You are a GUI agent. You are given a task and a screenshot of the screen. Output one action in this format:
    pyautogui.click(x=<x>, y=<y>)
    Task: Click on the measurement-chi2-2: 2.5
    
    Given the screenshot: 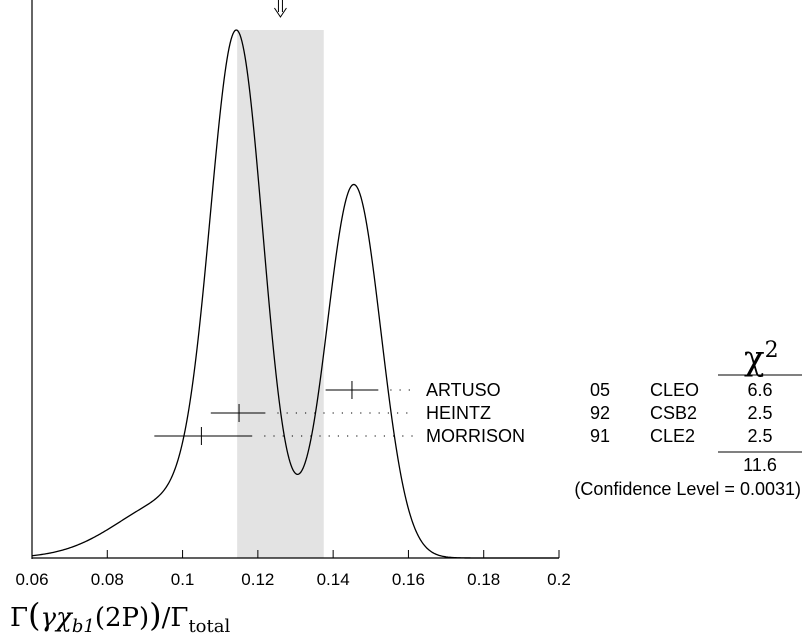 What is the action you would take?
    pyautogui.click(x=759, y=436)
    